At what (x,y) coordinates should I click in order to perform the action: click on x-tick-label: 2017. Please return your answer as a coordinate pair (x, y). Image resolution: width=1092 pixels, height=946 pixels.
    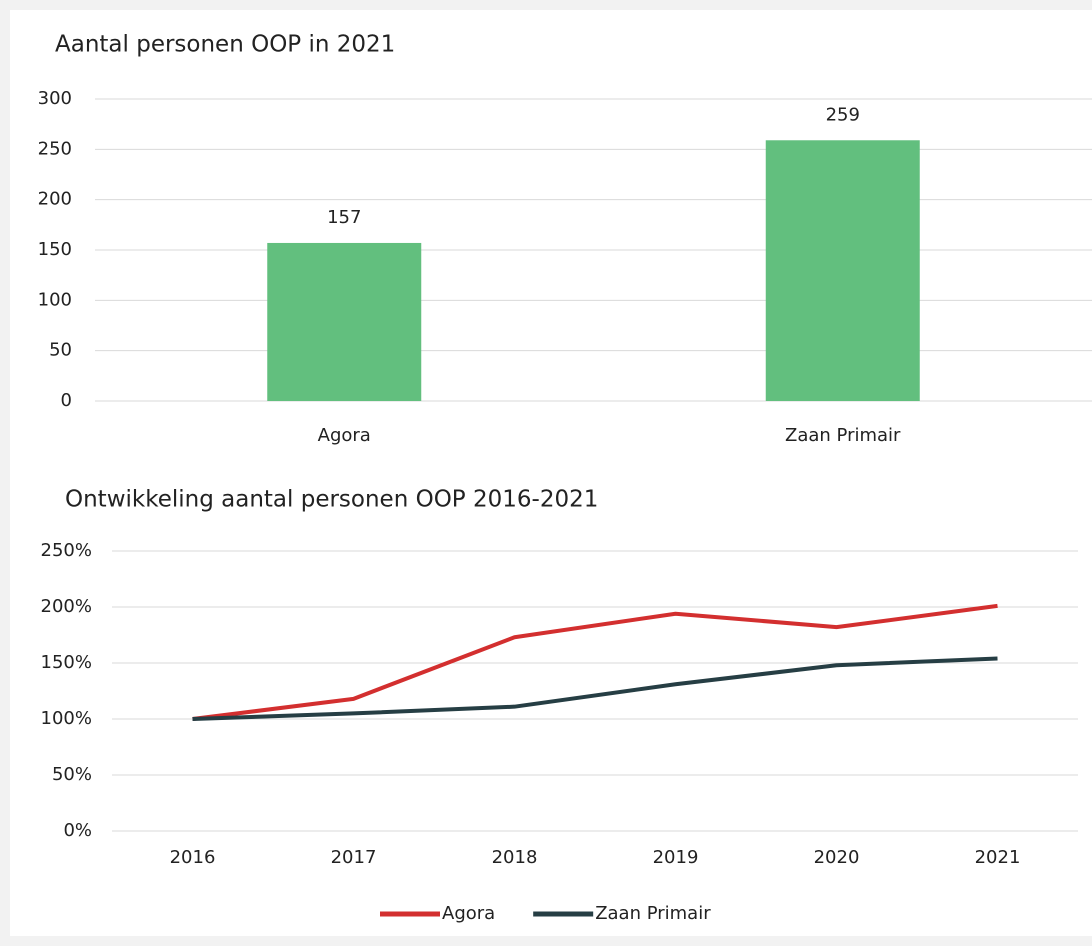
    Looking at the image, I should click on (354, 857).